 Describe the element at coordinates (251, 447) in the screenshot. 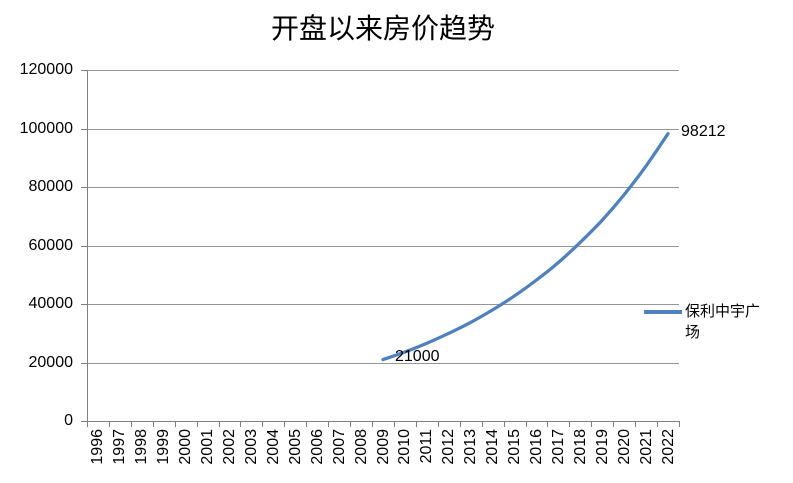

I see `x-axis-tick-label: 2003` at that location.